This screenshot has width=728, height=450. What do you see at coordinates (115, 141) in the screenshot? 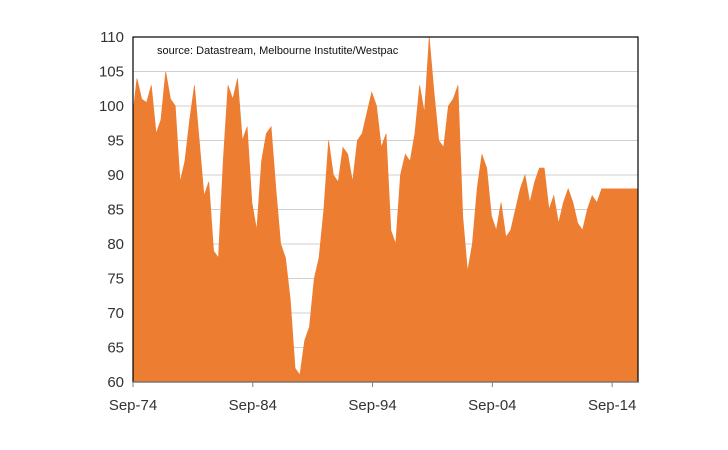
I see `y-tick-label: 95` at bounding box center [115, 141].